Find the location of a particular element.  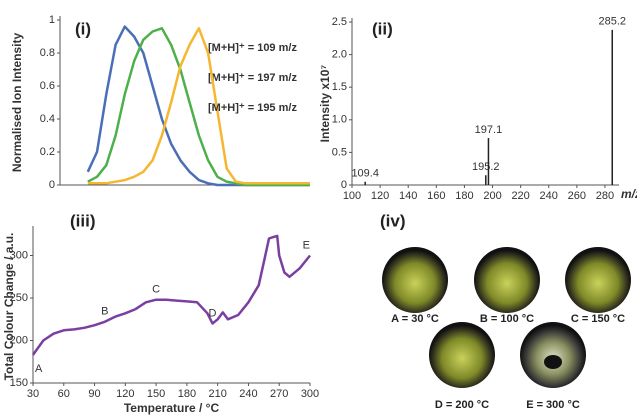

panel-label: (ii) is located at coordinates (382, 28).